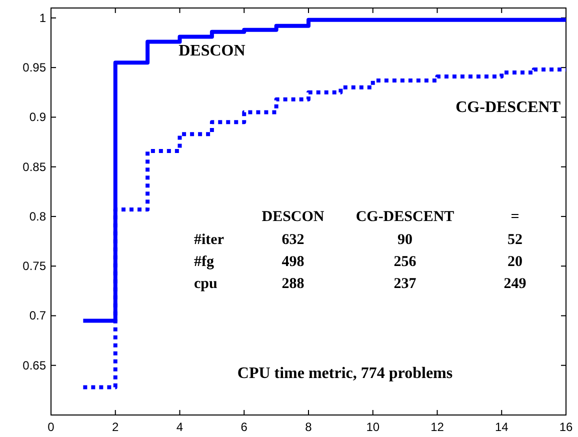  I want to click on annotation: CG-DESCENT, so click(405, 217).